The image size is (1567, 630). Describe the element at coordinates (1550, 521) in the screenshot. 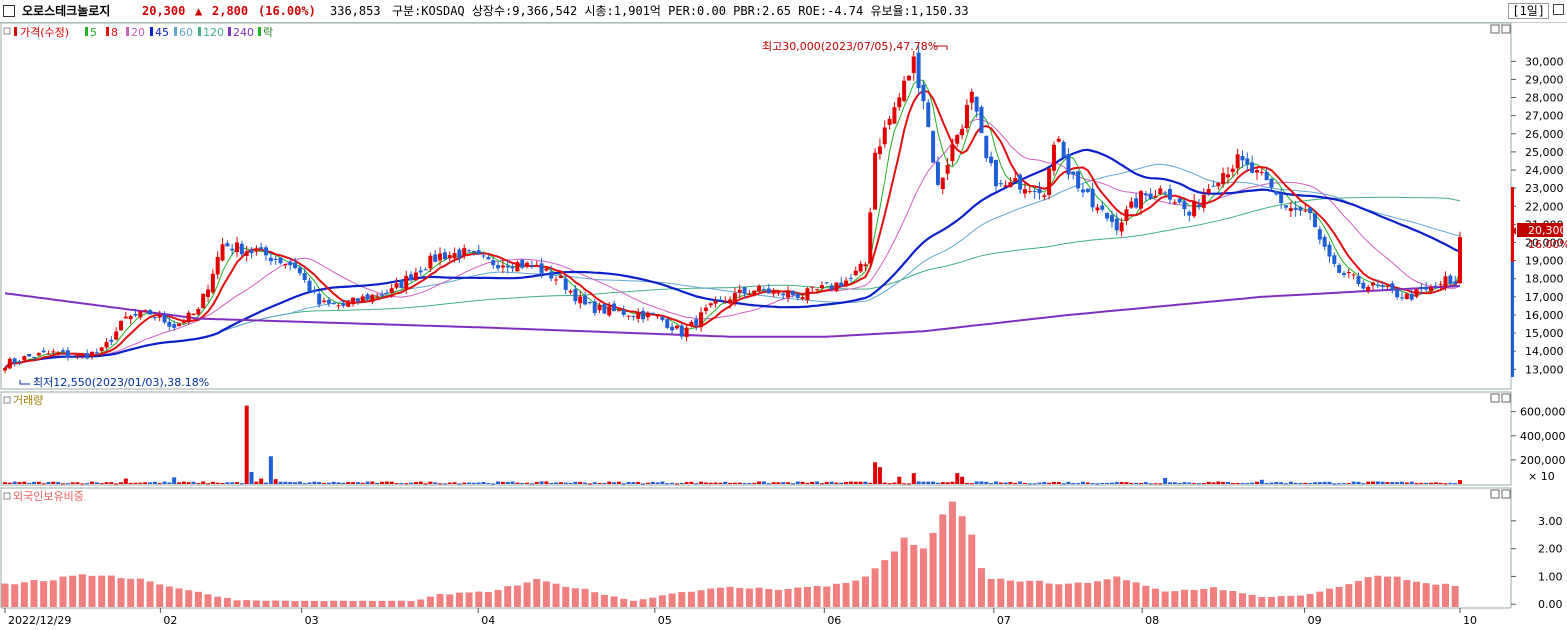

I see `foreign-tick-label: 3.00` at that location.